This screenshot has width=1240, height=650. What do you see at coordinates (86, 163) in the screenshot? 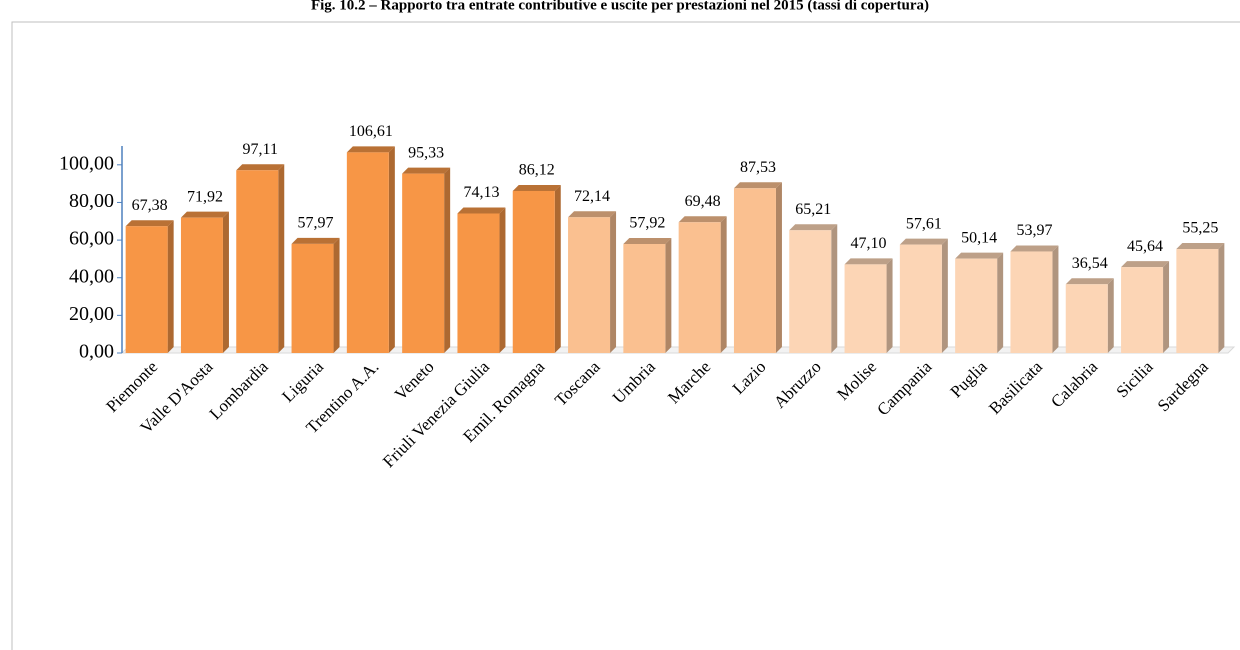
I see `y-tick-label: 100,00` at bounding box center [86, 163].